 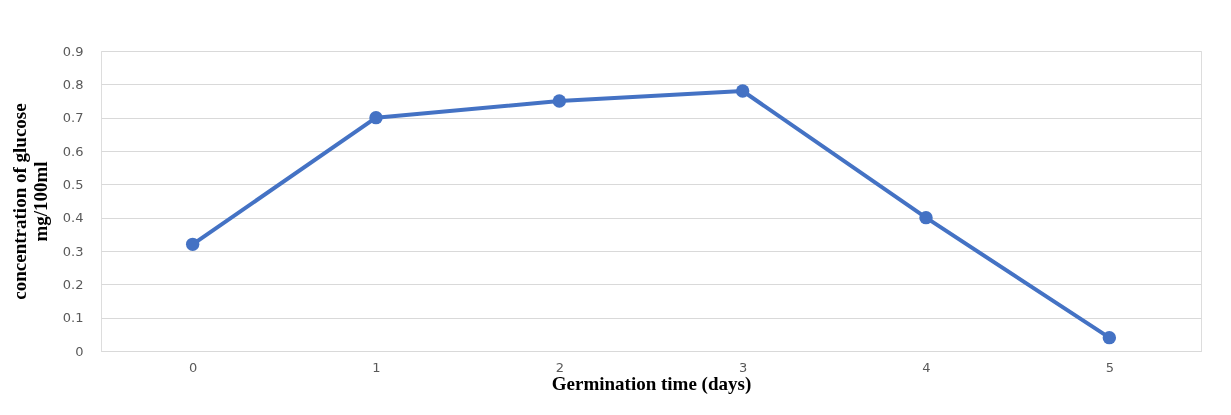 What do you see at coordinates (73, 251) in the screenshot?
I see `y-tick-label: 0.3` at bounding box center [73, 251].